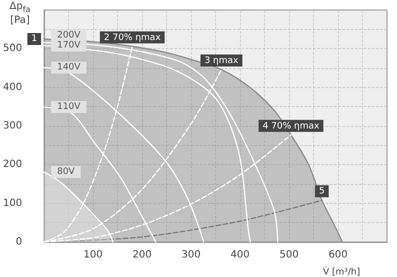 The height and width of the screenshot is (277, 397). What do you see at coordinates (338, 255) in the screenshot?
I see `x-tick-label: 600` at bounding box center [338, 255].